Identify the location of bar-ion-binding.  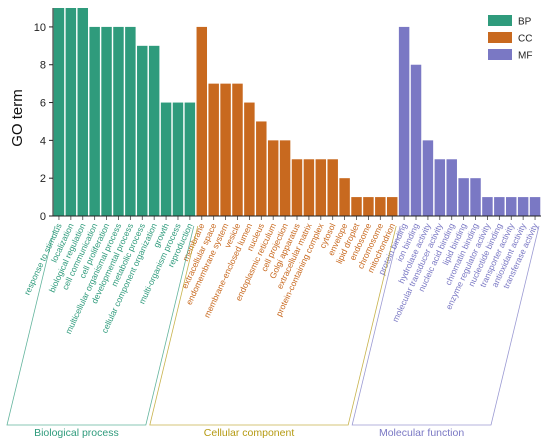
(416, 140).